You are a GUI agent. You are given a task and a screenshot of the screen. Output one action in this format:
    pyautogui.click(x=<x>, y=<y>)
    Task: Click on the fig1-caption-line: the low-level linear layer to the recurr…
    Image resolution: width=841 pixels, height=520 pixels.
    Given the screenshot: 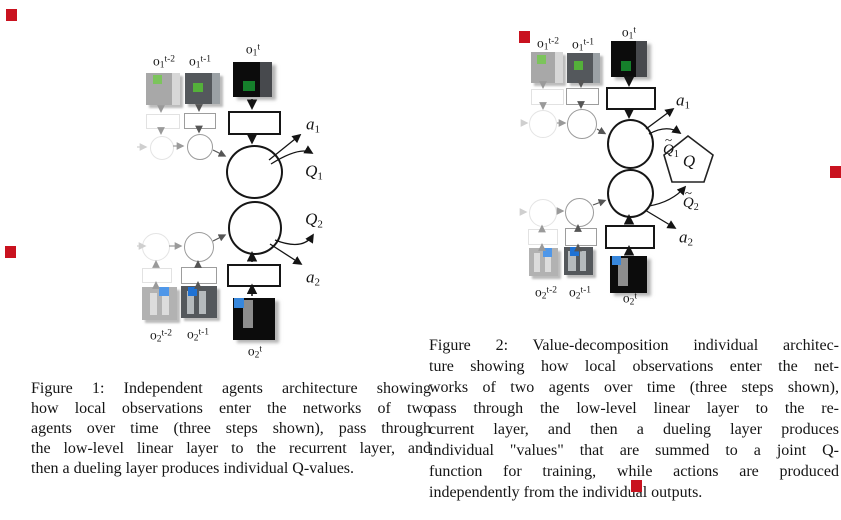 What is the action you would take?
    pyautogui.click(x=231, y=448)
    